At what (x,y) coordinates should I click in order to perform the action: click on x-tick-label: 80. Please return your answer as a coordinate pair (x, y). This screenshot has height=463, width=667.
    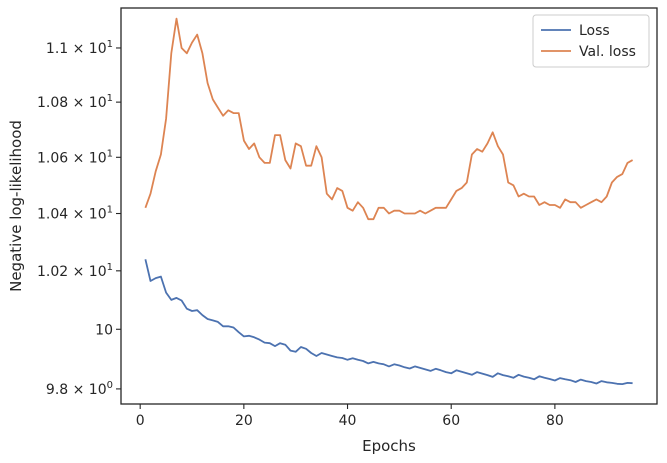
    Looking at the image, I should click on (555, 421).